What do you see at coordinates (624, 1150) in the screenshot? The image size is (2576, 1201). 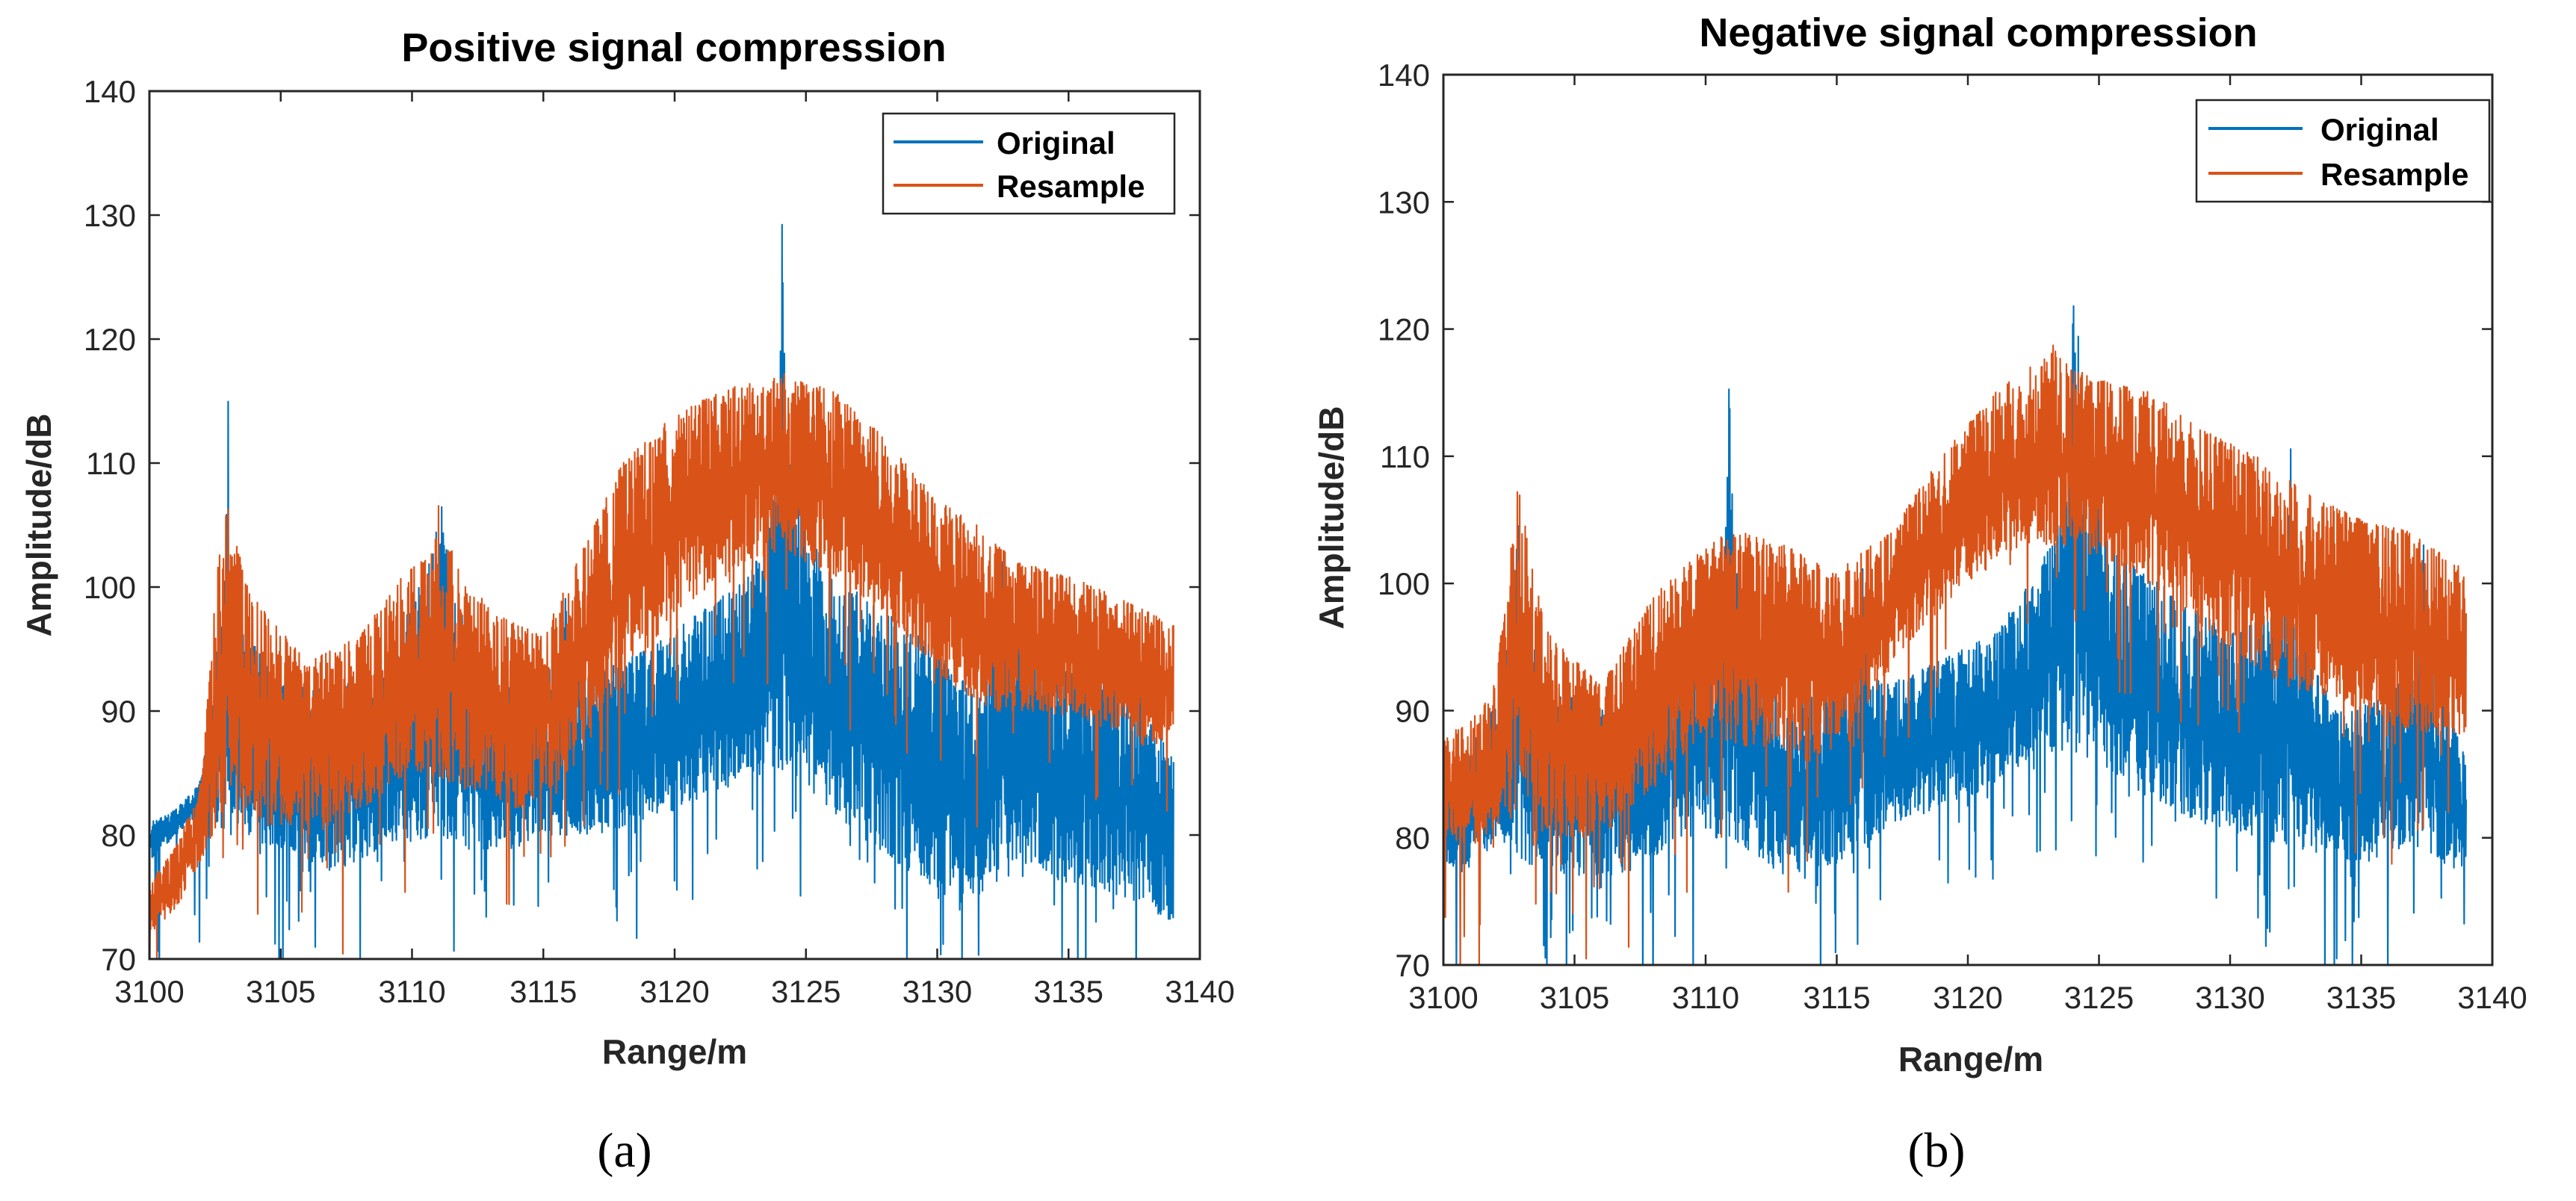 I see `panel-caption: (a)` at bounding box center [624, 1150].